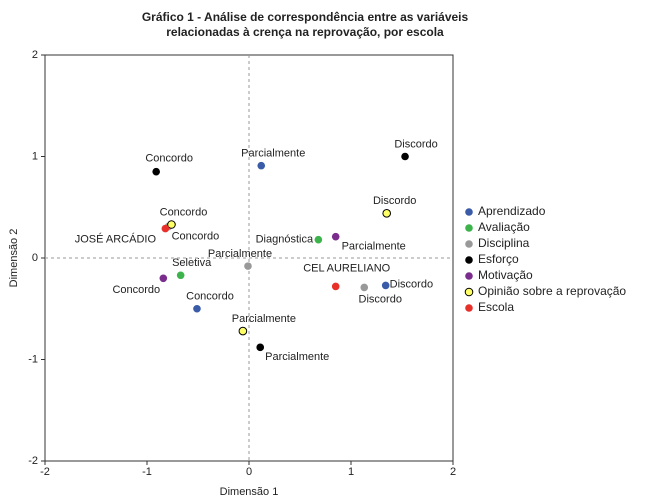  I want to click on legend-label: Disciplina, so click(504, 243).